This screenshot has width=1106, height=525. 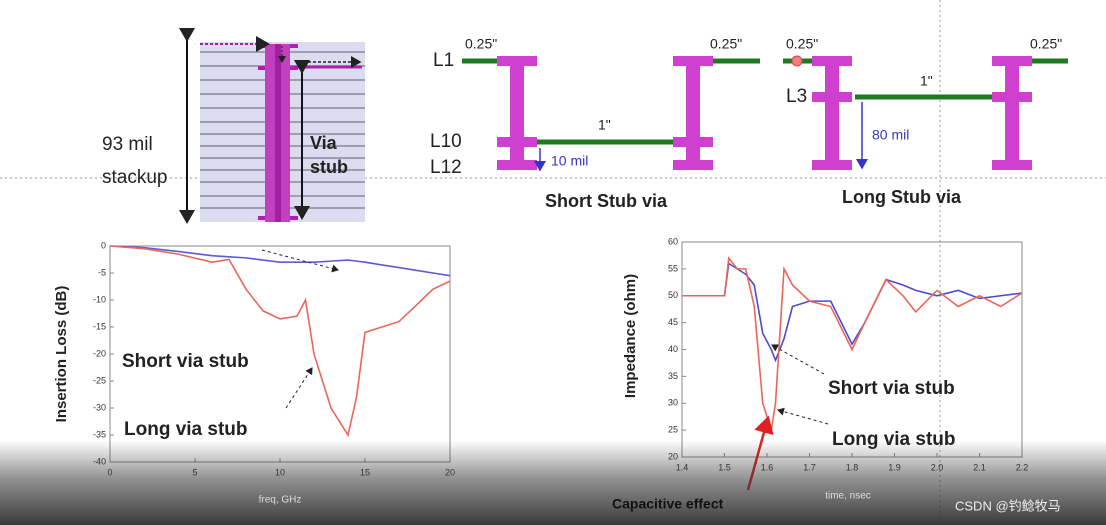 I want to click on stub-length: 10 mil, so click(x=569, y=161).